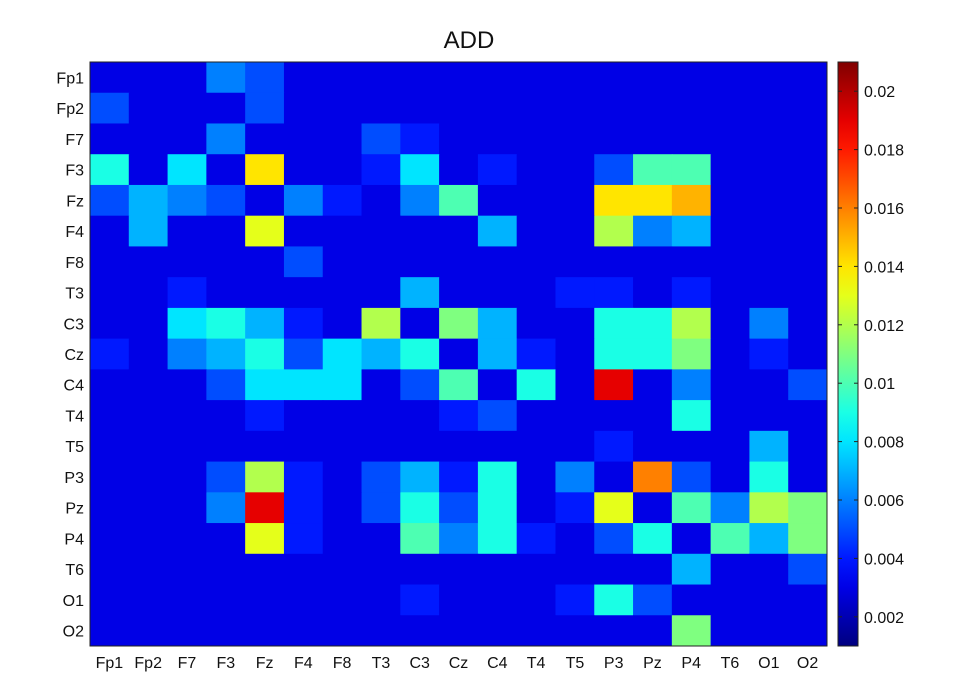  I want to click on y-tick-label: C4, so click(74, 386).